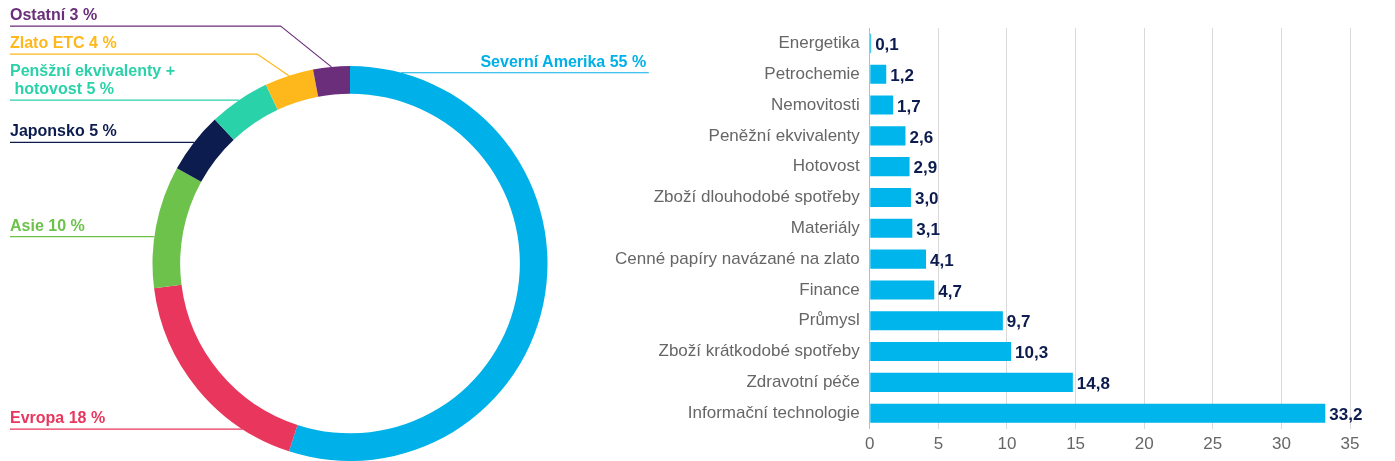 The image size is (1395, 461). What do you see at coordinates (1144, 444) in the screenshot?
I see `x-tick-label: 20` at bounding box center [1144, 444].